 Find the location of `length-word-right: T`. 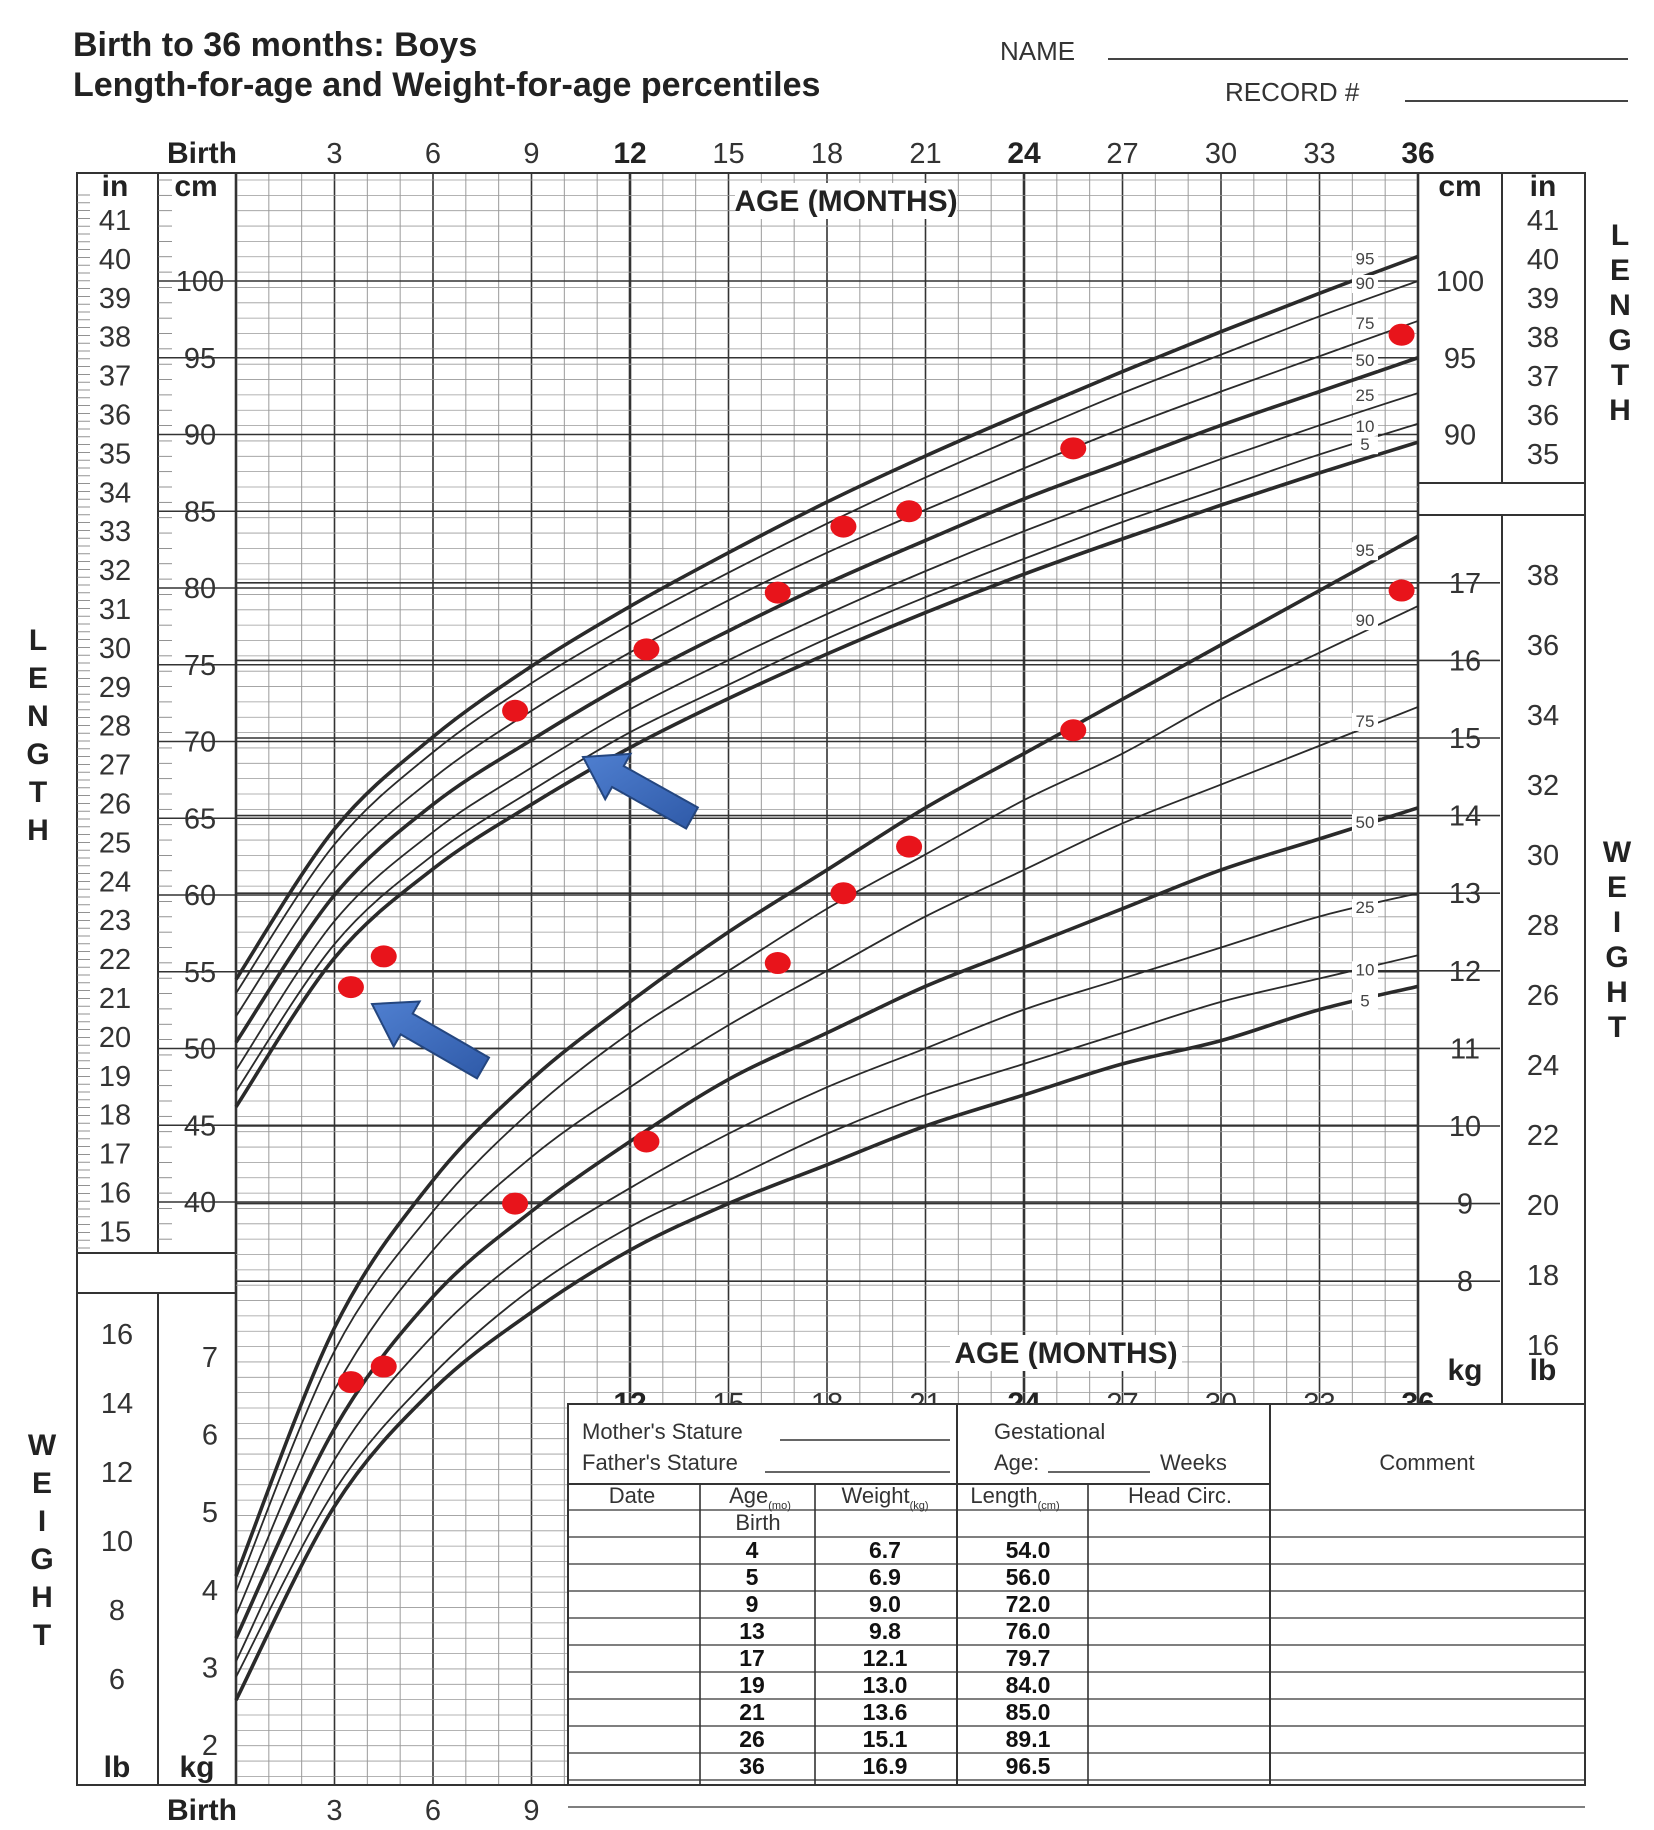

length-word-right: T is located at coordinates (1620, 375).